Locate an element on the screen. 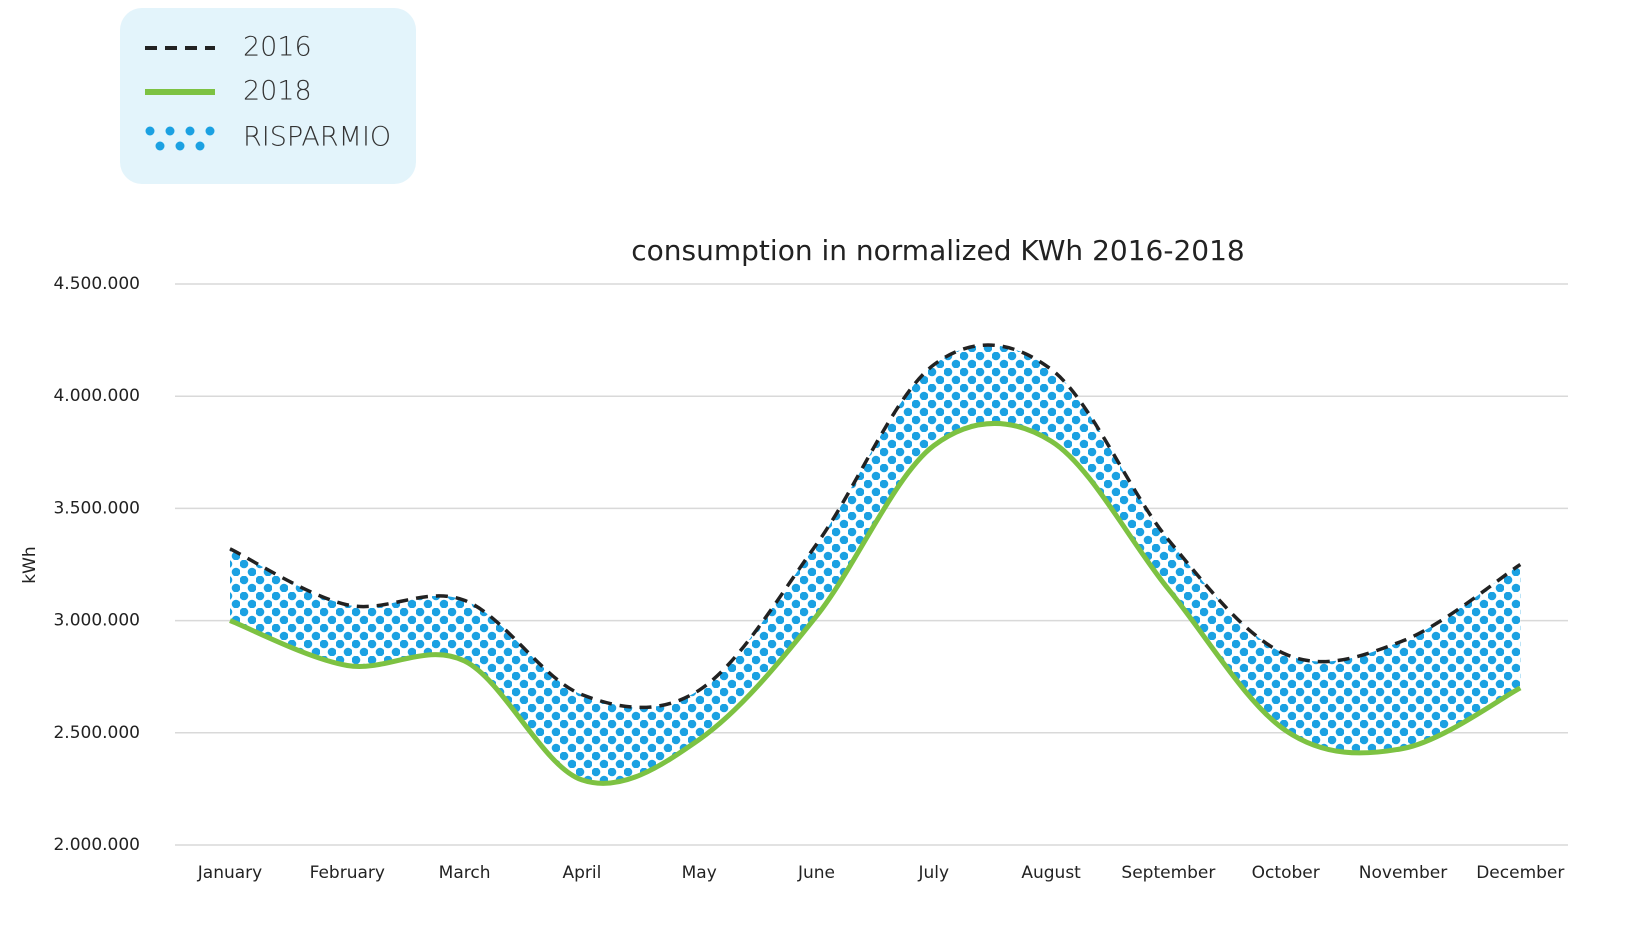 The width and height of the screenshot is (1652, 932). x-tick-label: September is located at coordinates (1168, 873).